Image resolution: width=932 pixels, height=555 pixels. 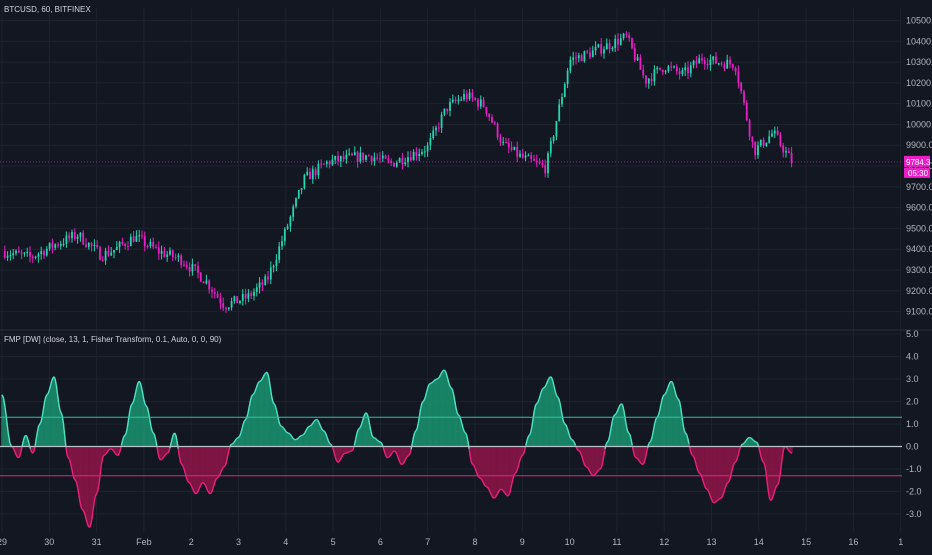 What do you see at coordinates (191, 542) in the screenshot?
I see `time-tick-label: 2` at bounding box center [191, 542].